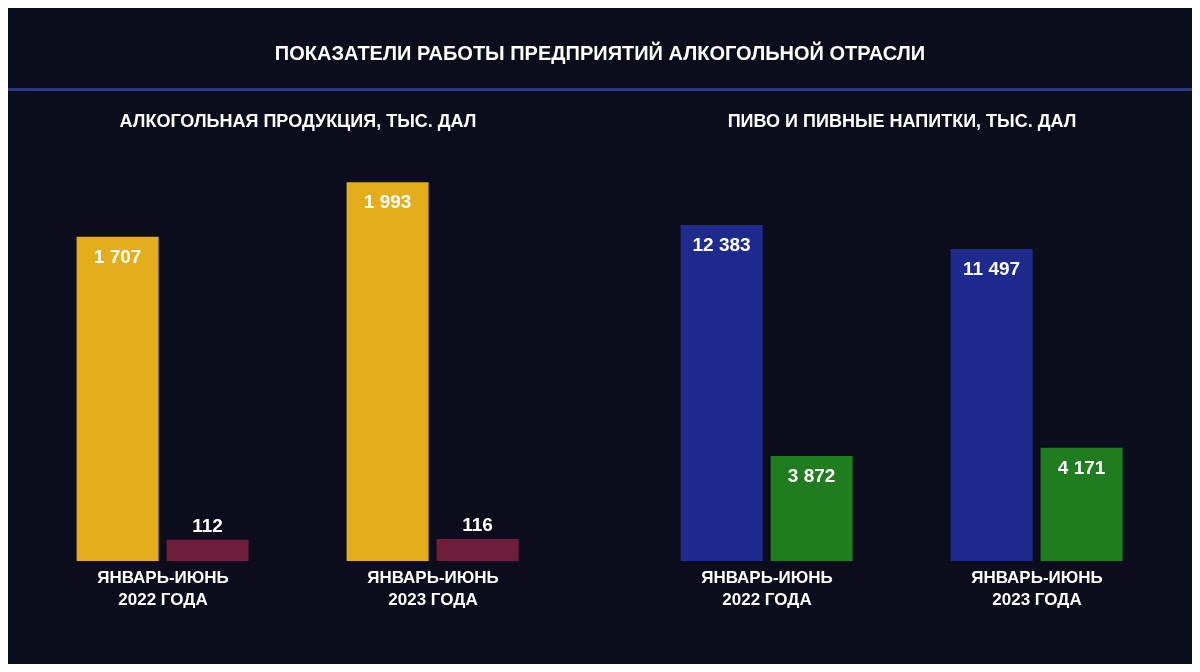 Image resolution: width=1200 pixels, height=672 pixels. I want to click on data-label: 11 497, so click(992, 268).